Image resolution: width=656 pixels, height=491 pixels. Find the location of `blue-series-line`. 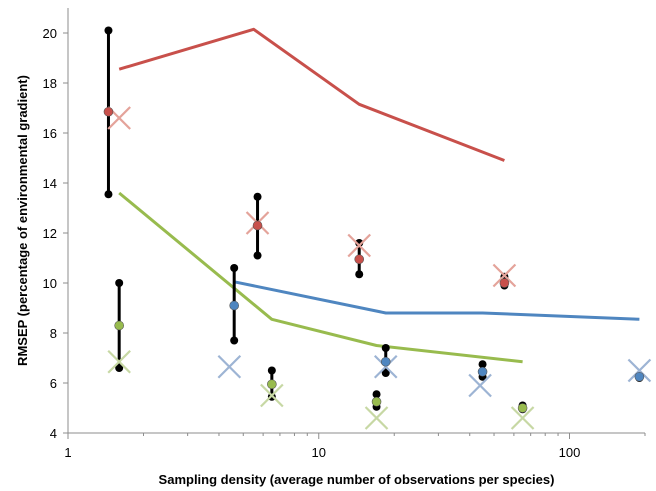

blue-series-line is located at coordinates (436, 300).